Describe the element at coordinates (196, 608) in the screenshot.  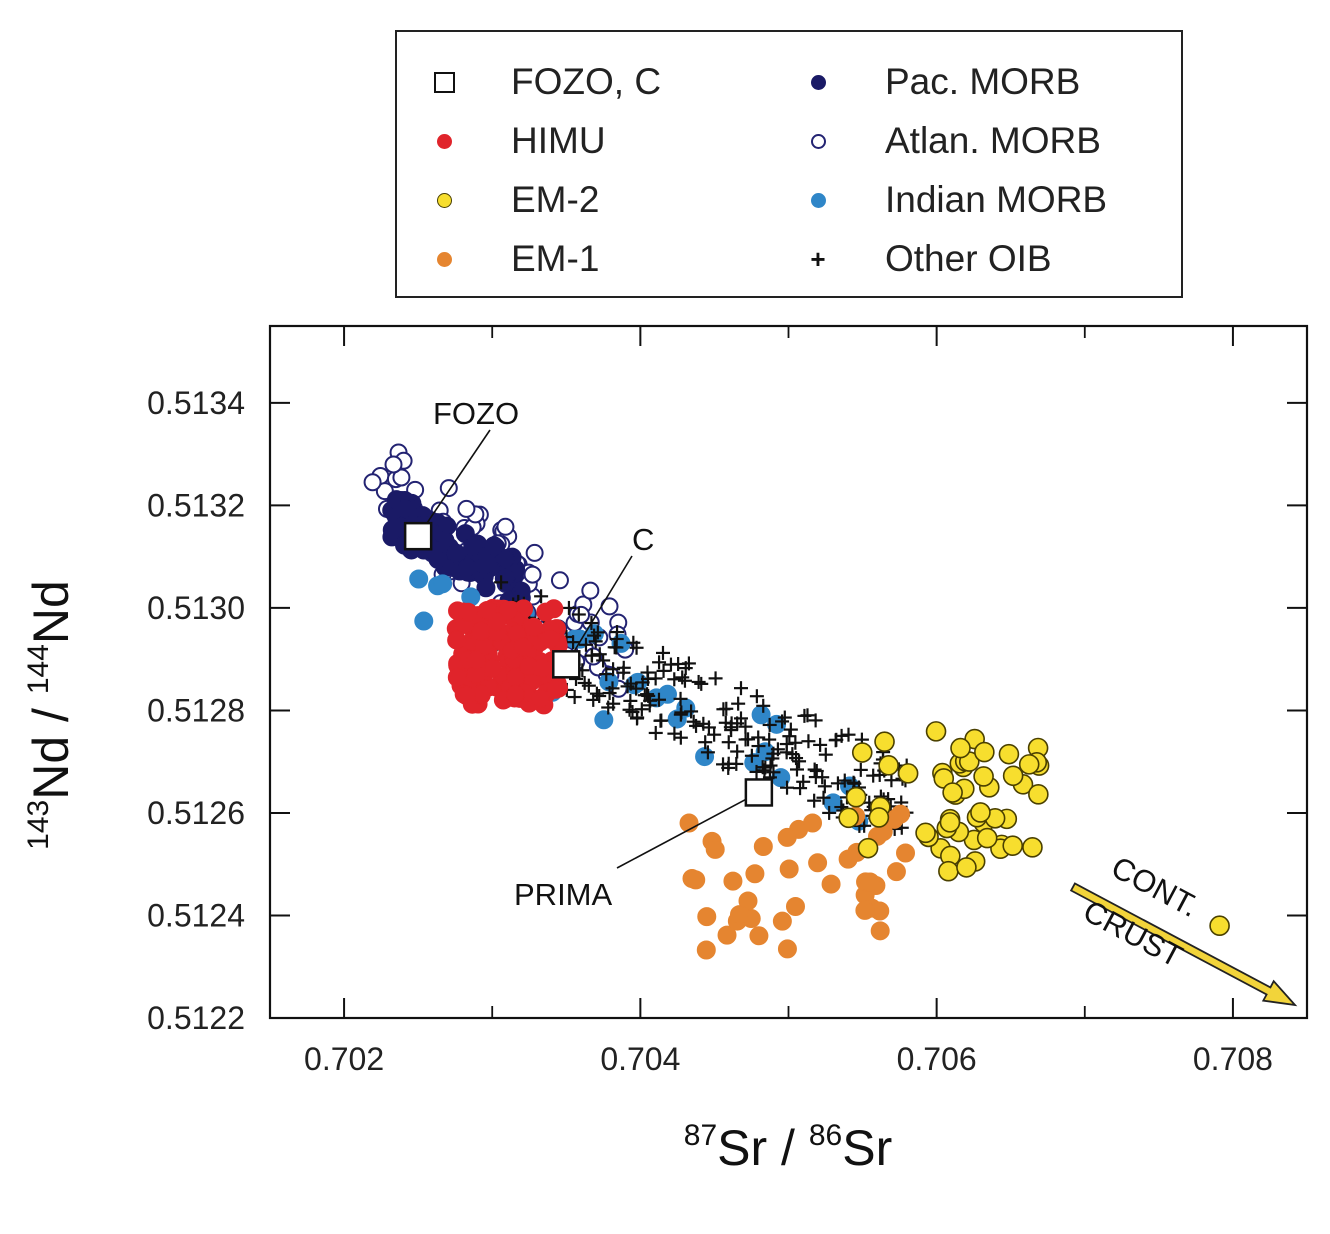
I see `y-tick-label: 0.5130` at that location.